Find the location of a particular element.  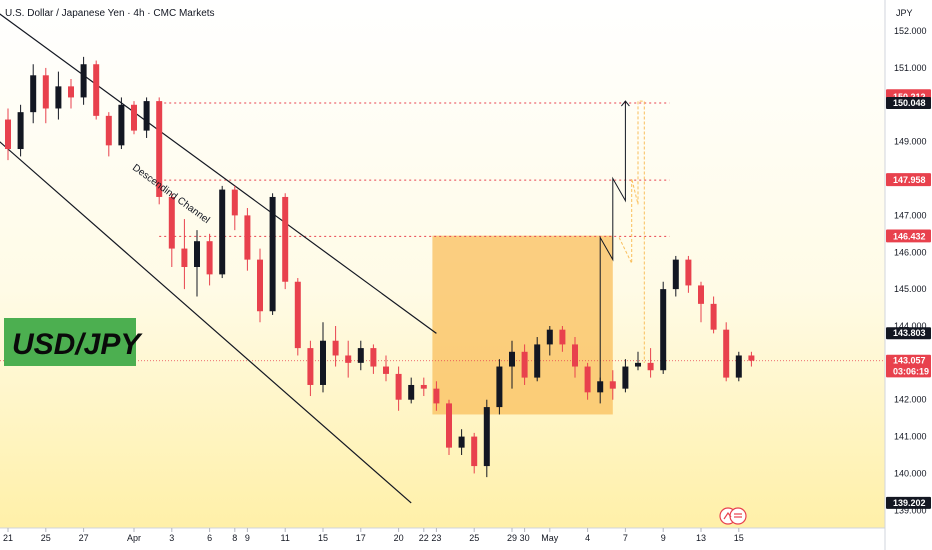

price-badge-text: 143.803 is located at coordinates (909, 333).